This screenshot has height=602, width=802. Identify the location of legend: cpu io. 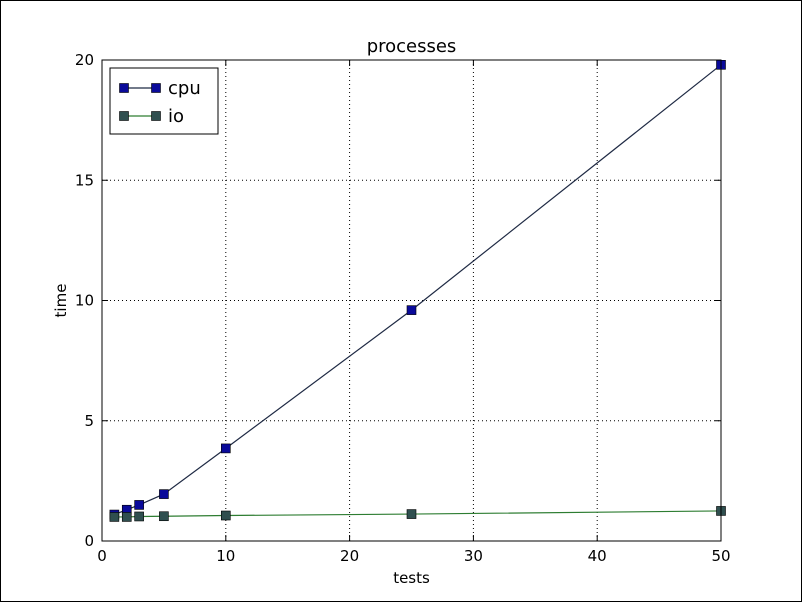
(164, 101).